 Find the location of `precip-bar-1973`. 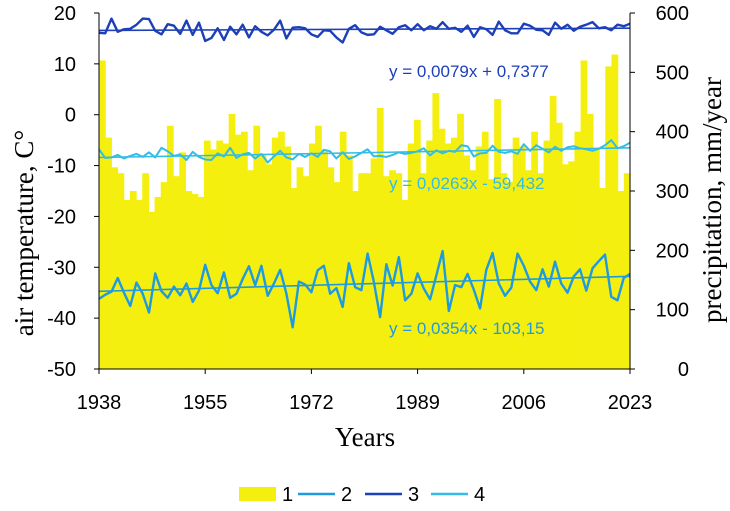

precip-bar-1973 is located at coordinates (318, 247).